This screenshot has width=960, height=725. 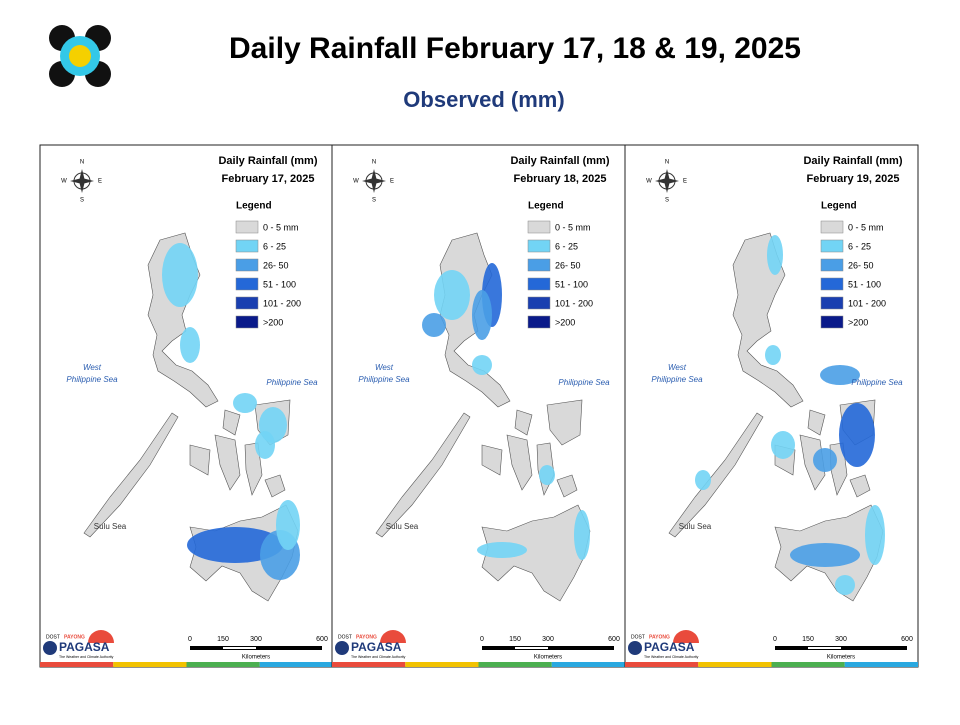 What do you see at coordinates (548, 639) in the screenshot?
I see `scale-tick-label: 300` at bounding box center [548, 639].